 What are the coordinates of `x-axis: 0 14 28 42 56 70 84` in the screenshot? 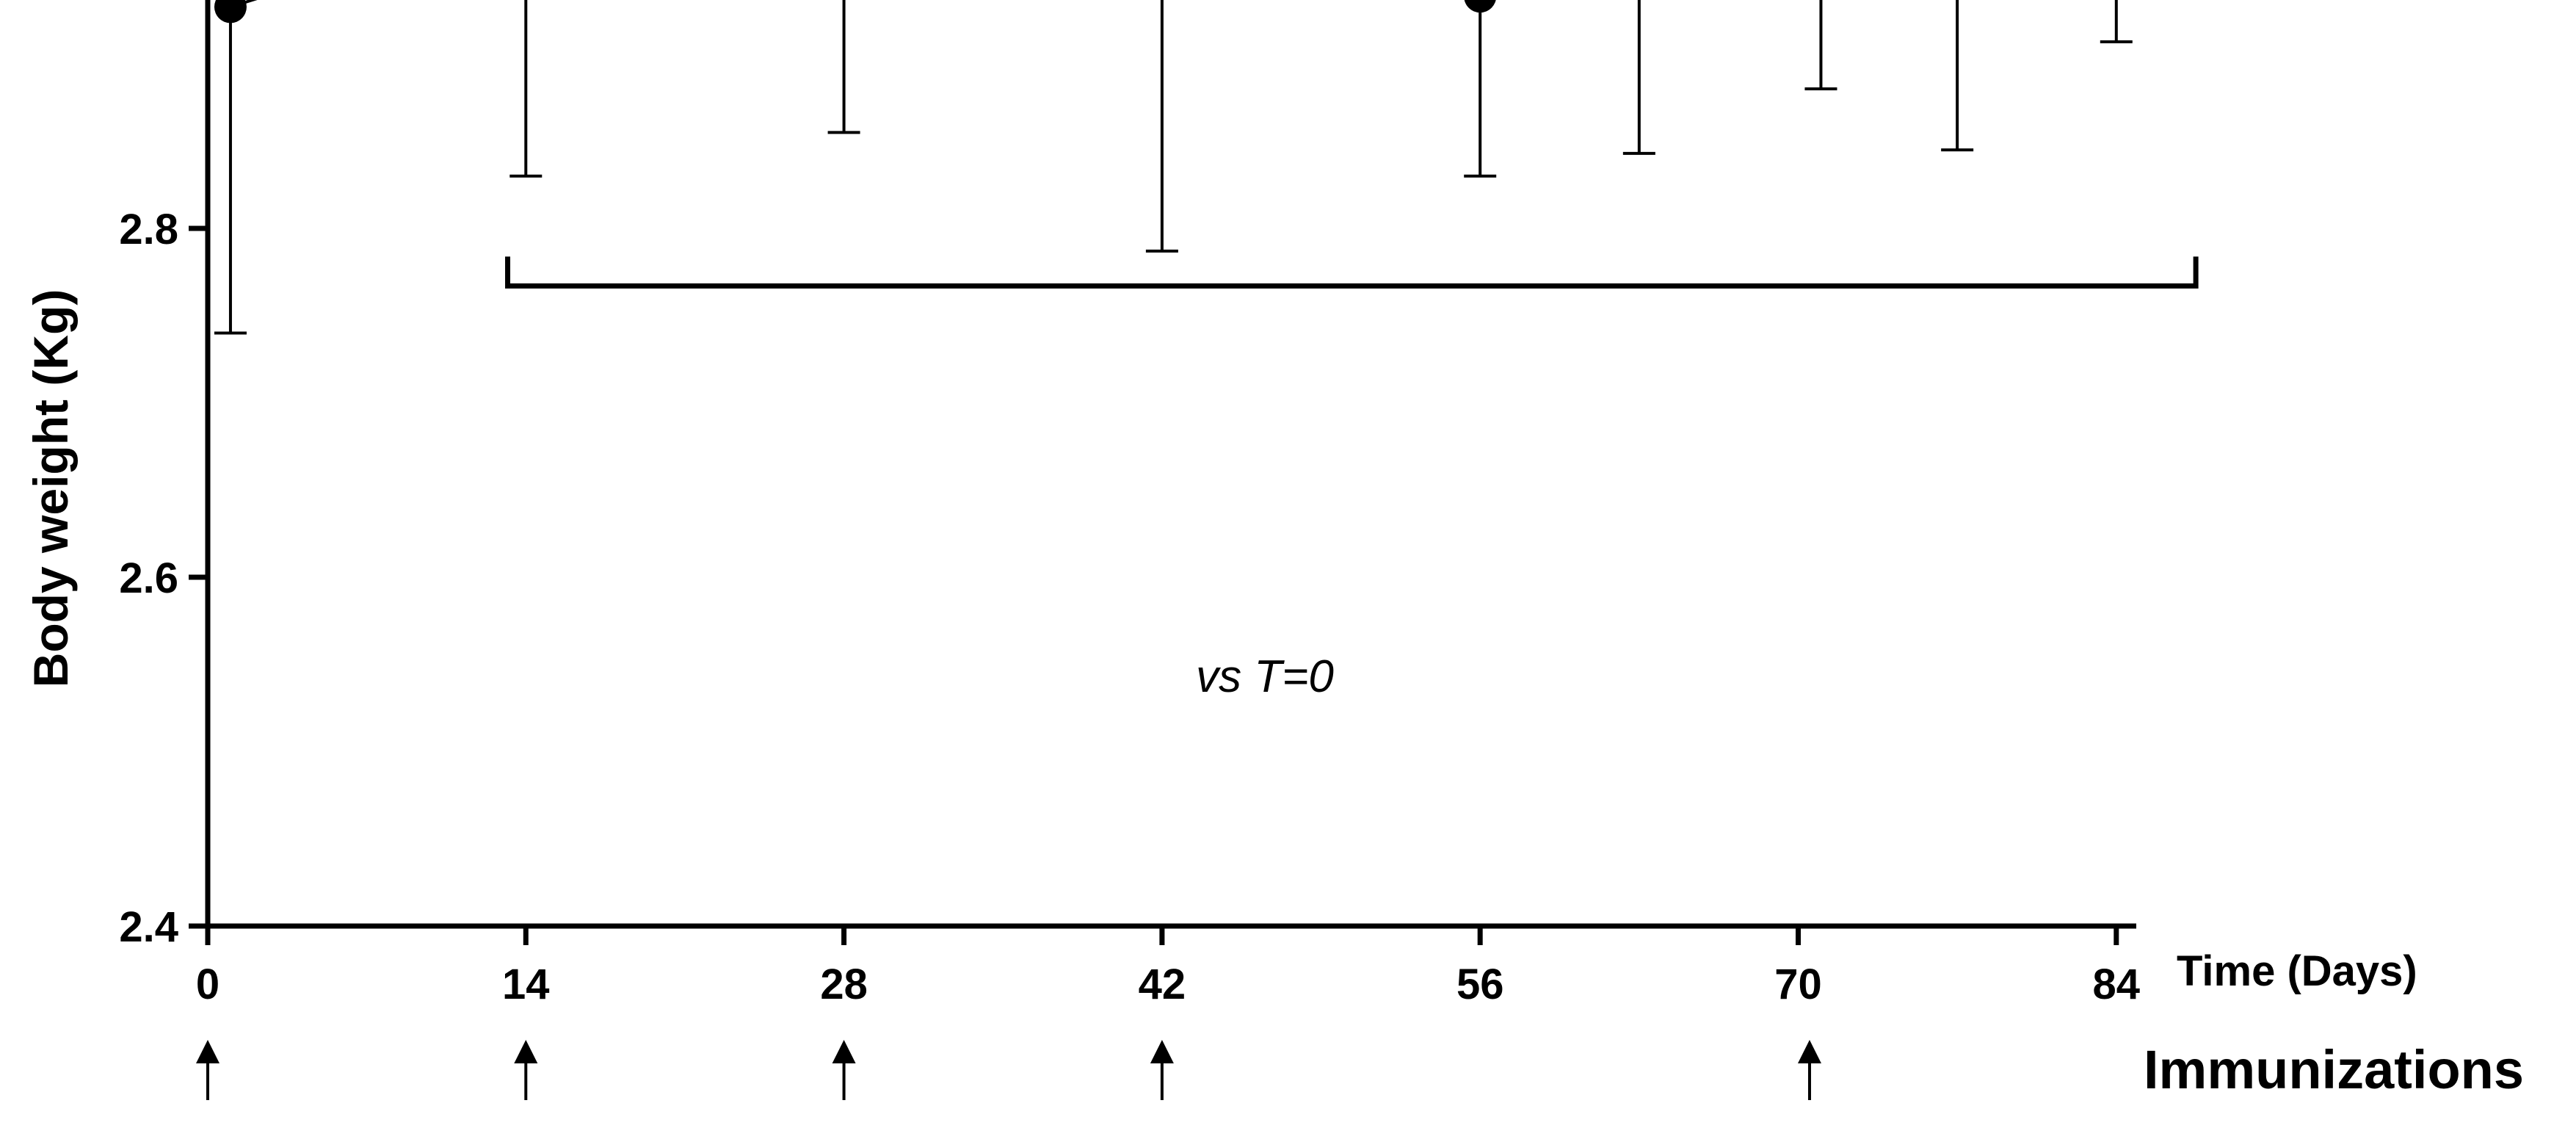 It's located at (1168, 965).